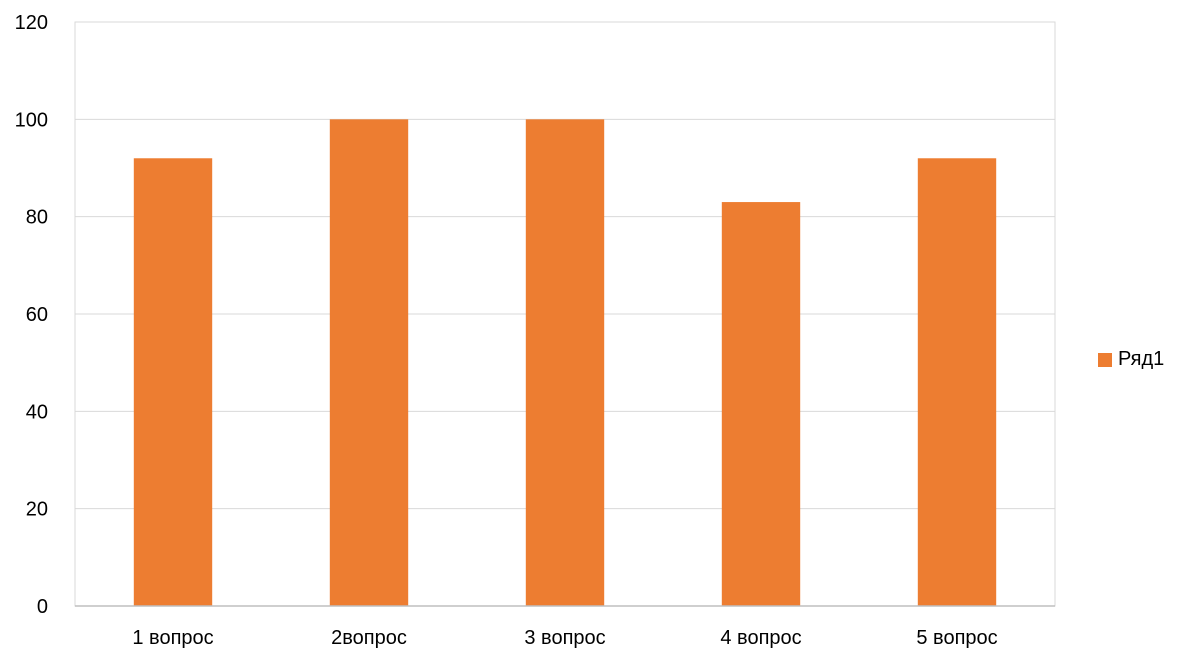 The height and width of the screenshot is (655, 1177). I want to click on y-tick-label: 0, so click(42, 607).